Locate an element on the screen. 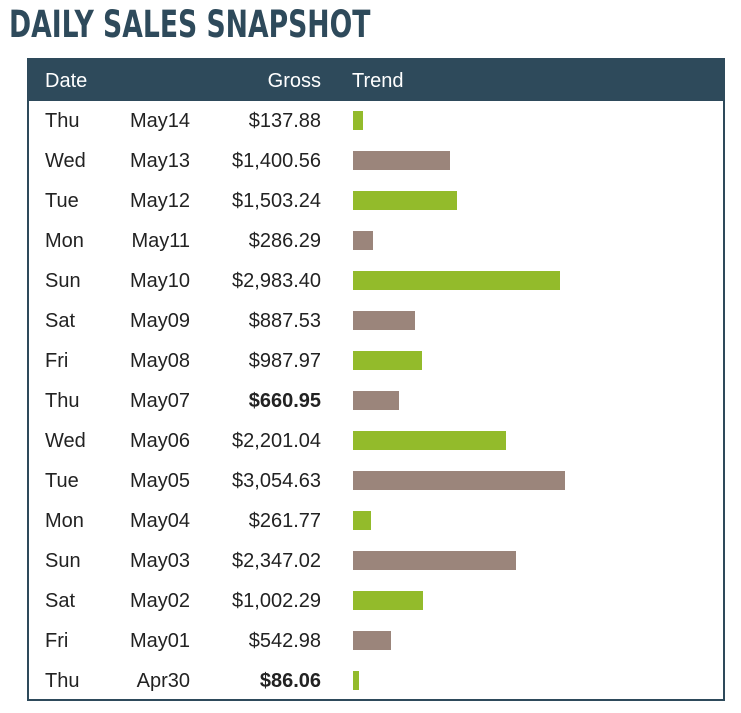  header-trend: Trend is located at coordinates (378, 81).